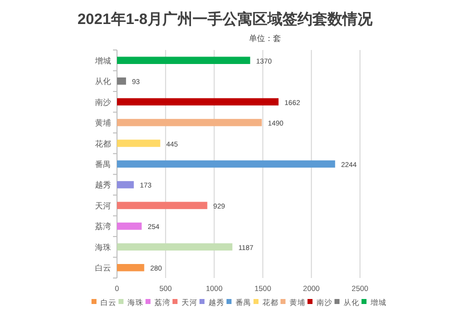 The image size is (450, 325). I want to click on chart-subtitle: 单位：套, so click(265, 38).